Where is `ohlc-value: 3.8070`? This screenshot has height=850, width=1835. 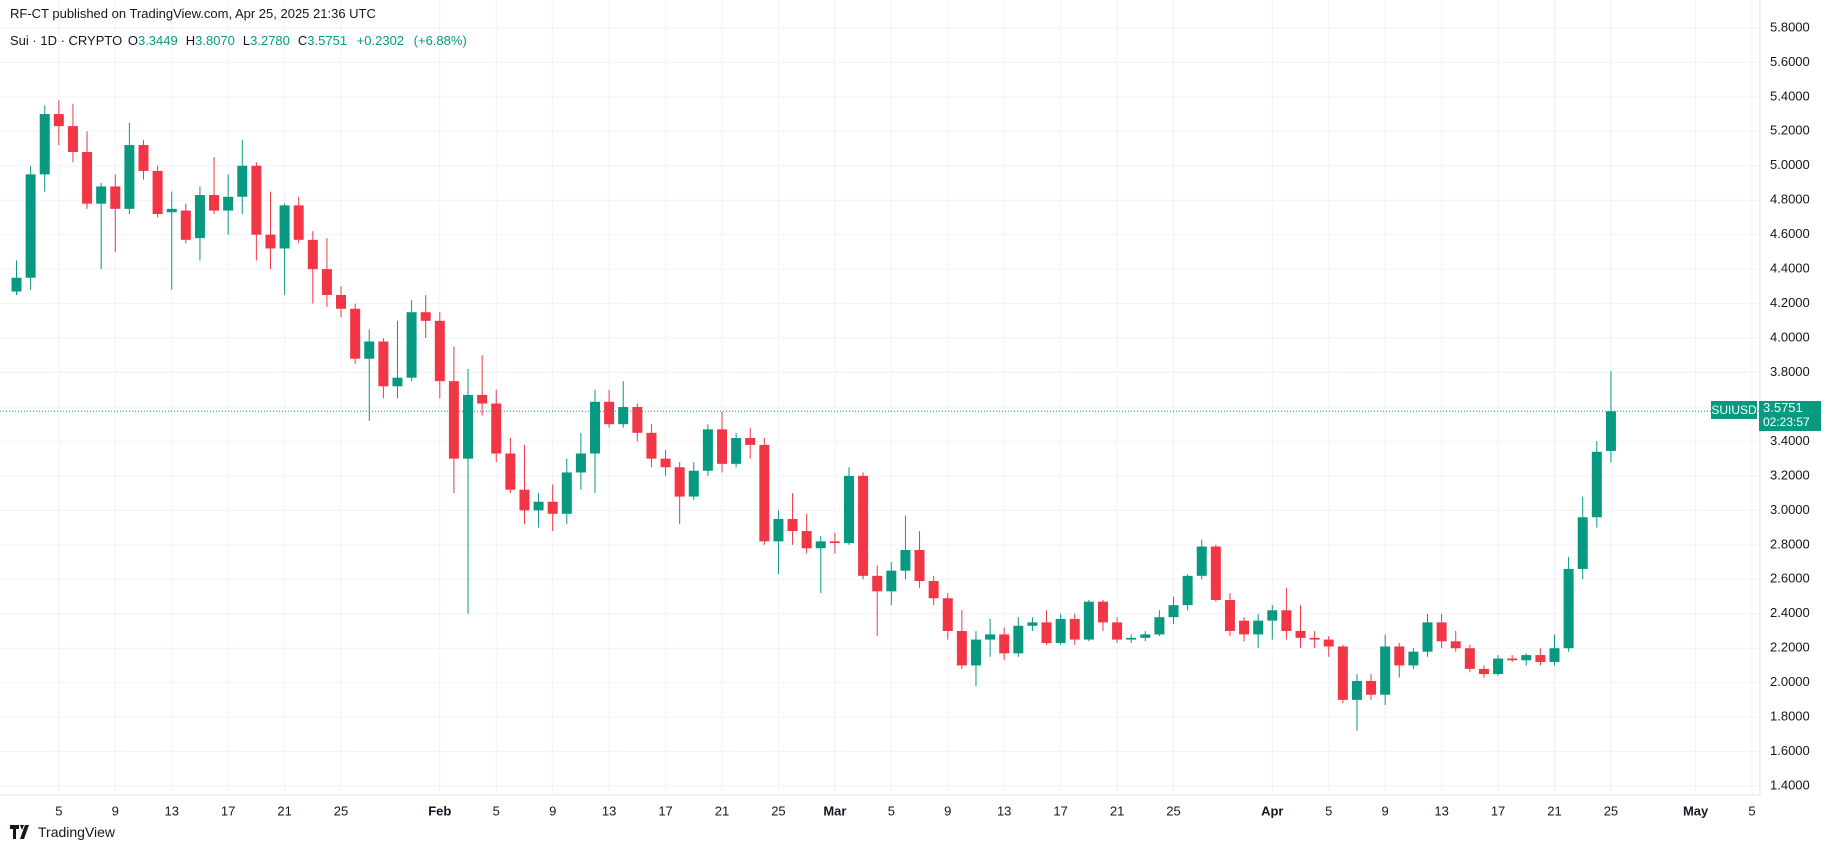 ohlc-value: 3.8070 is located at coordinates (215, 40).